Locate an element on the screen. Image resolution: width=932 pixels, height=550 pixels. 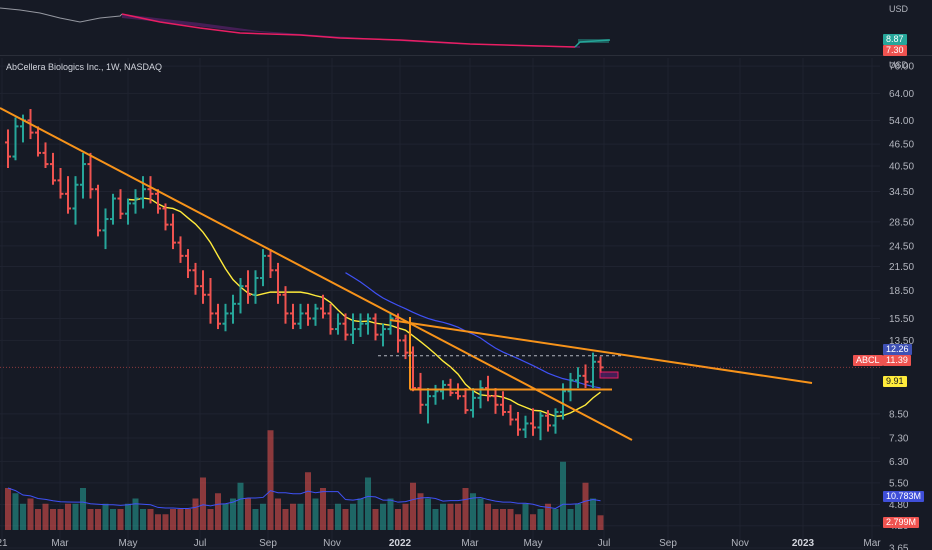
time-tick-label: 21 is located at coordinates (4, 543).